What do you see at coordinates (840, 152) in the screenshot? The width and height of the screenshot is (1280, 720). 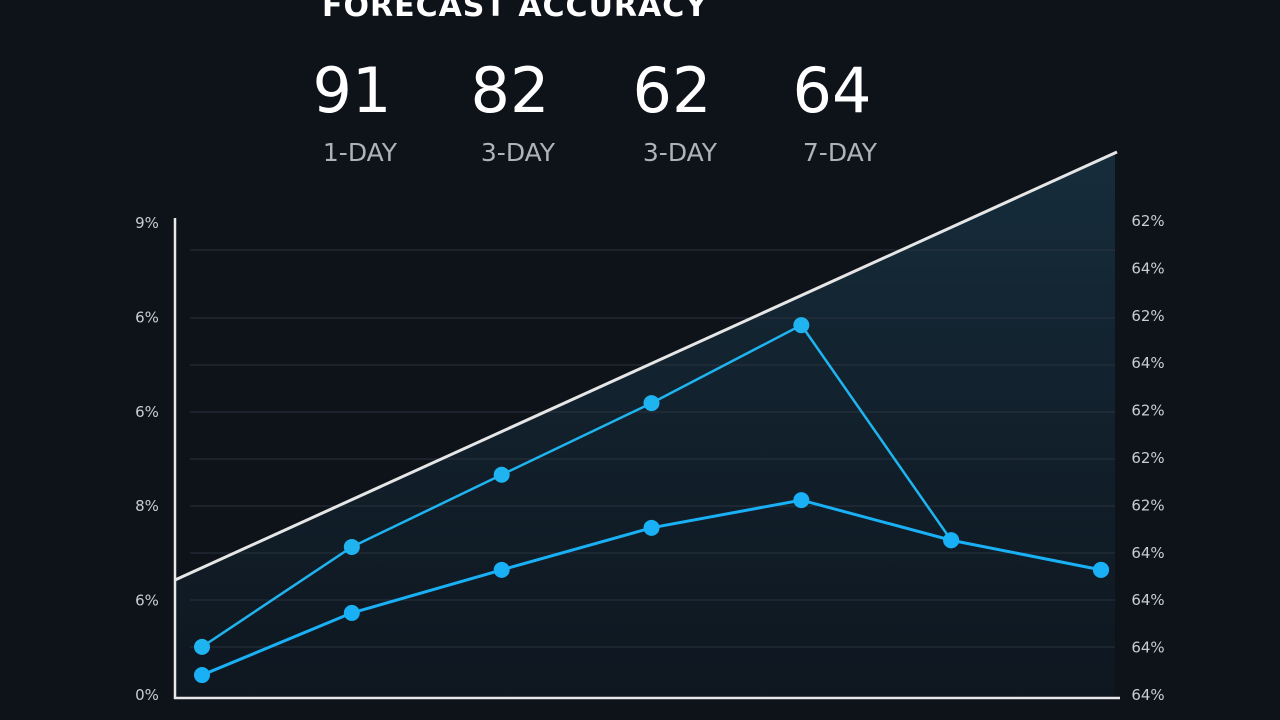 I see `stat-label: 7-DAY` at bounding box center [840, 152].